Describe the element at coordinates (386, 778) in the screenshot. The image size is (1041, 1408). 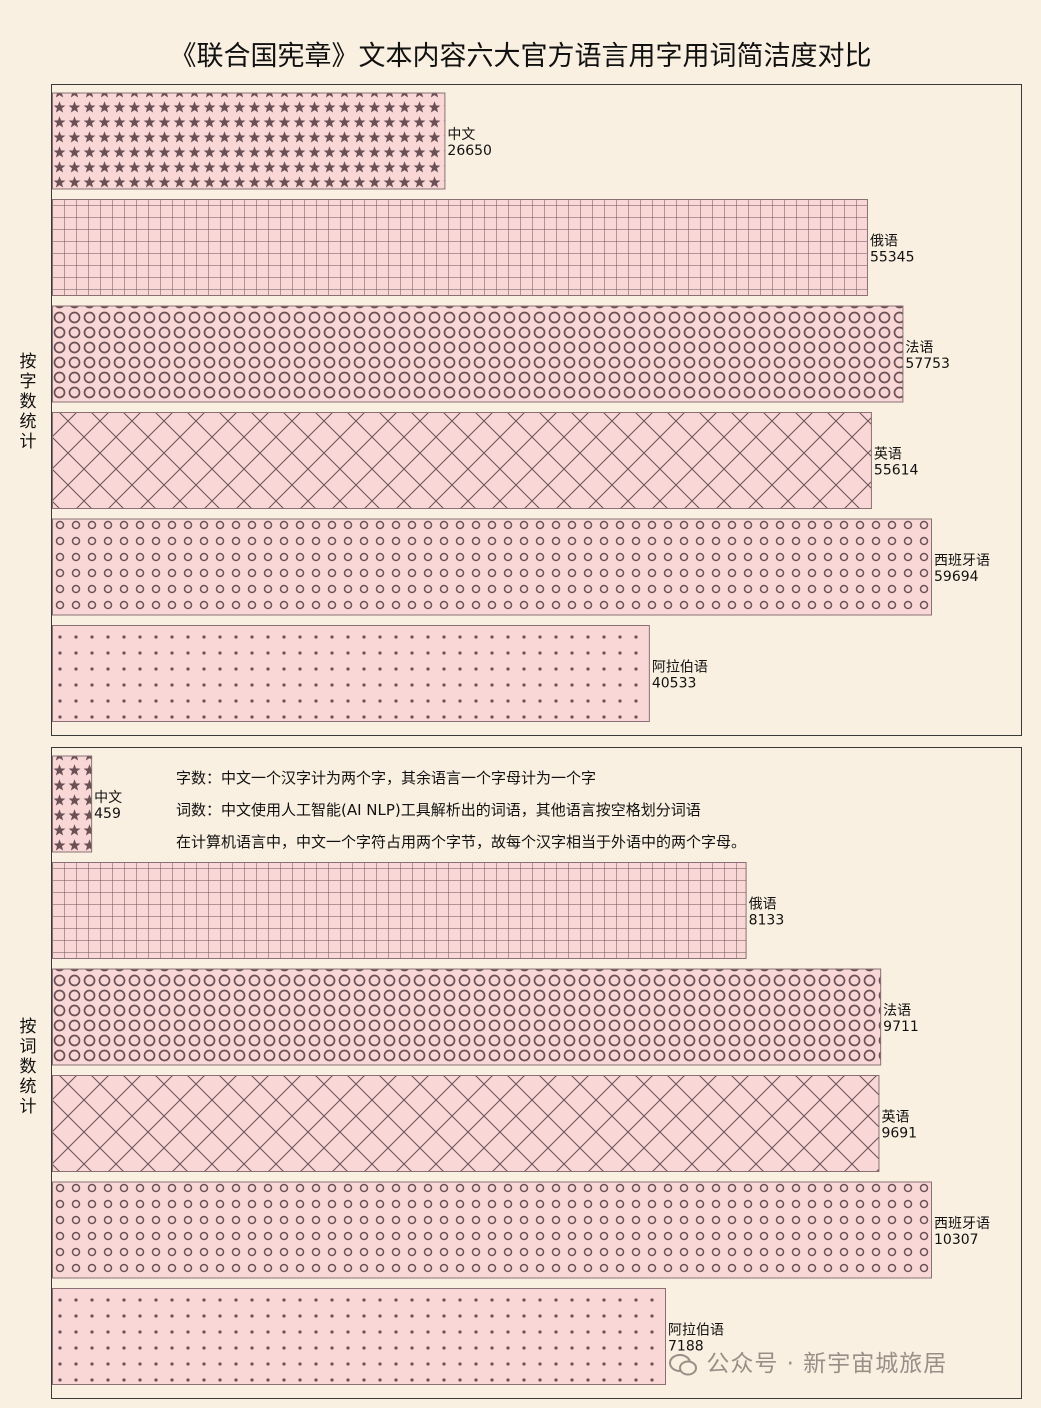
I see `note-line: 字数：中文一个汉字计为两个字，其余语言一个字母计为一个字` at that location.